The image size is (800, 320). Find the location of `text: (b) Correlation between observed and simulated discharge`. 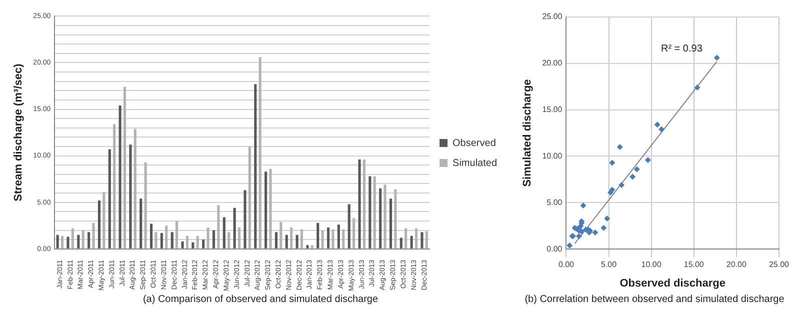

text: (b) Correlation between observed and simulated discharge is located at coordinates (655, 299).